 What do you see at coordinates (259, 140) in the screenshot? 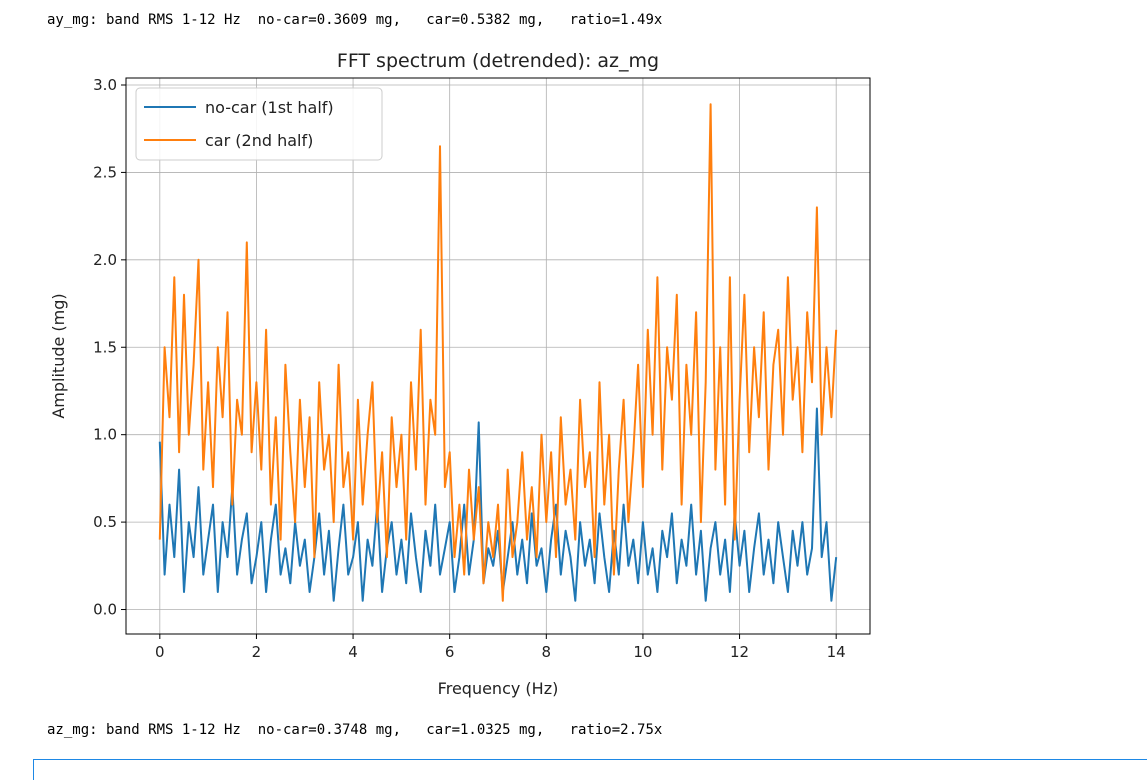
I see `legend-label-car: car (2nd half)` at bounding box center [259, 140].